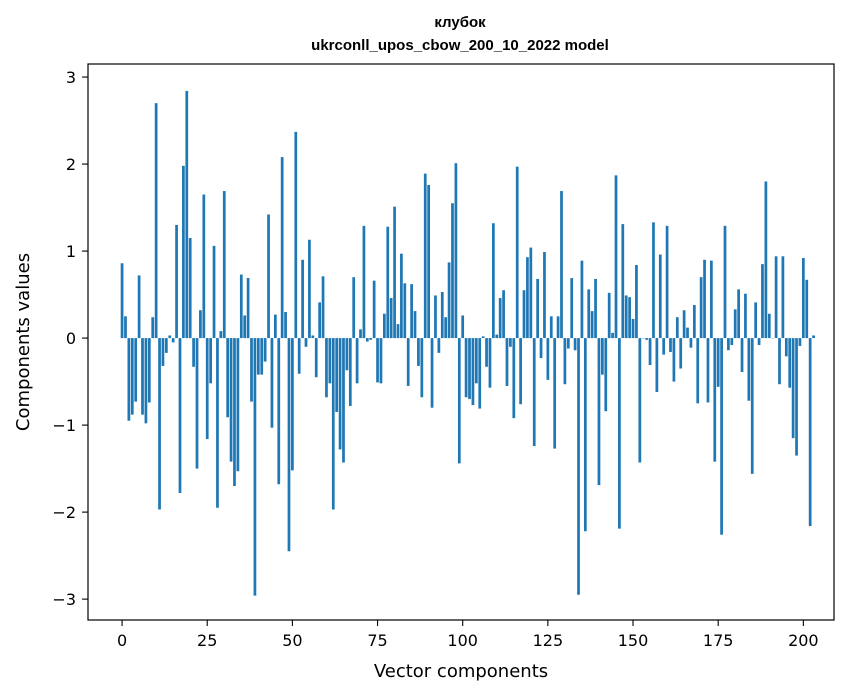 The image size is (847, 696). What do you see at coordinates (468, 635) in the screenshot?
I see `x-axis-ticks: 0 25 50 75 100 125 150 175 200` at bounding box center [468, 635].